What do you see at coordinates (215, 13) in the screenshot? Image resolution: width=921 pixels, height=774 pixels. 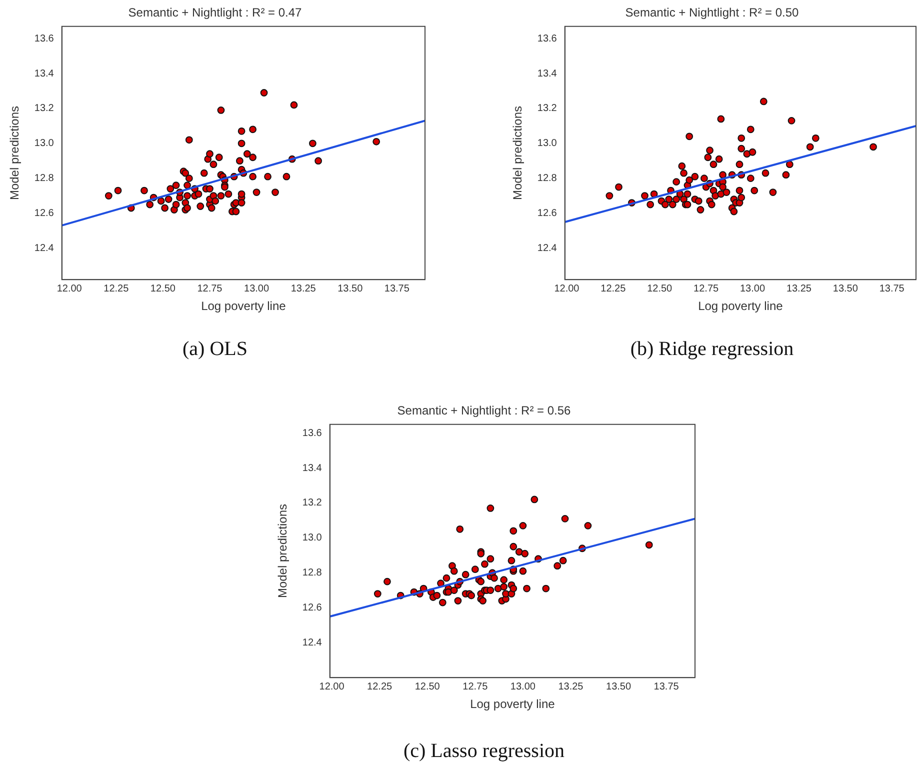 I see `chart-title: Semantic + Nightlight : R² = 0.47` at bounding box center [215, 13].